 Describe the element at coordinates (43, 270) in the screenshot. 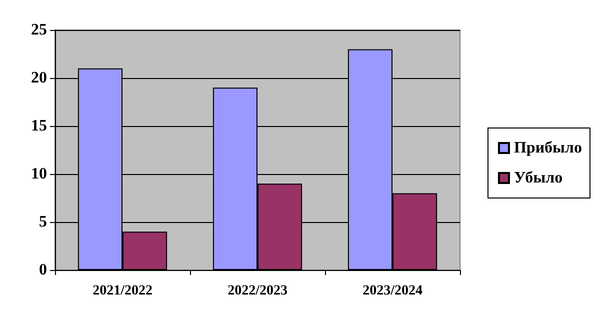

I see `y-tick-label: 0` at that location.